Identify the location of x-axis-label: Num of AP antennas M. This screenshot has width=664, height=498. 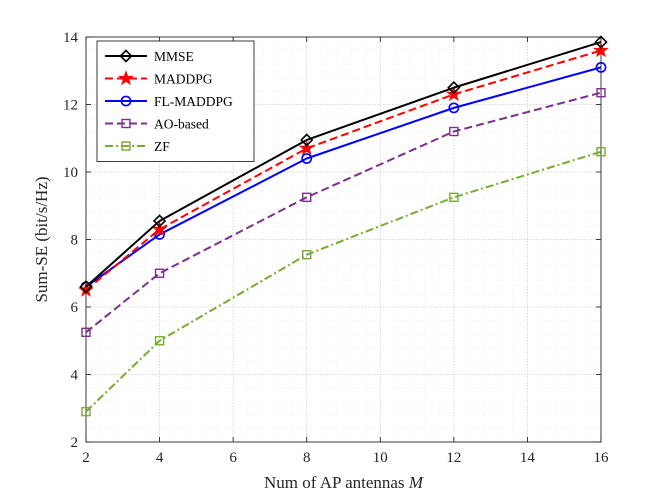
(344, 482).